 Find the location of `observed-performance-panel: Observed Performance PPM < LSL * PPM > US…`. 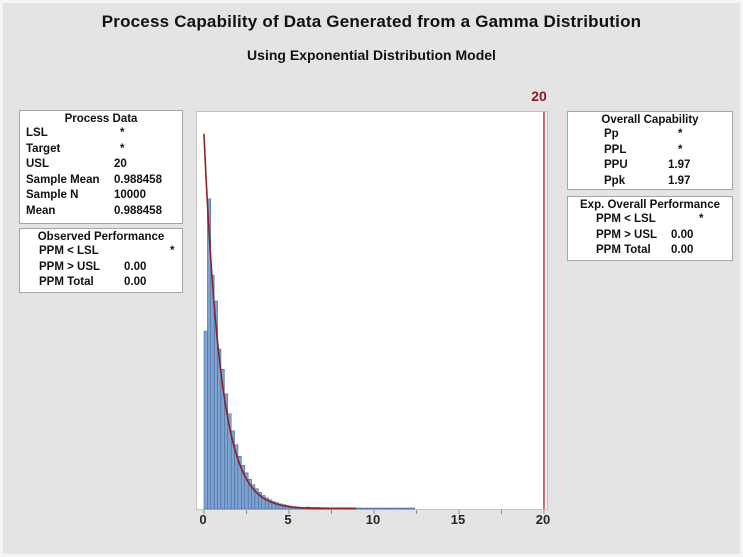

observed-performance-panel: Observed Performance PPM < LSL * PPM > US… is located at coordinates (101, 260).